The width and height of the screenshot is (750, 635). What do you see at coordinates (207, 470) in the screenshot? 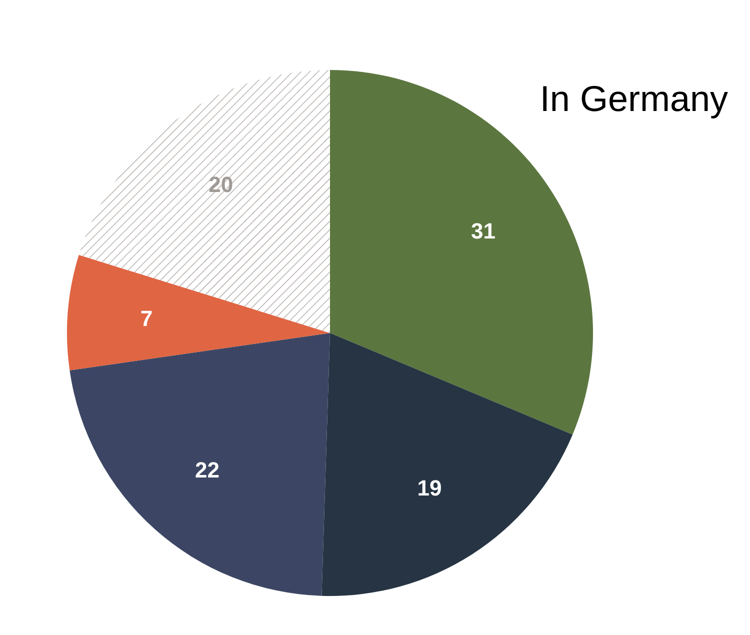
I see `data-label: 22` at bounding box center [207, 470].